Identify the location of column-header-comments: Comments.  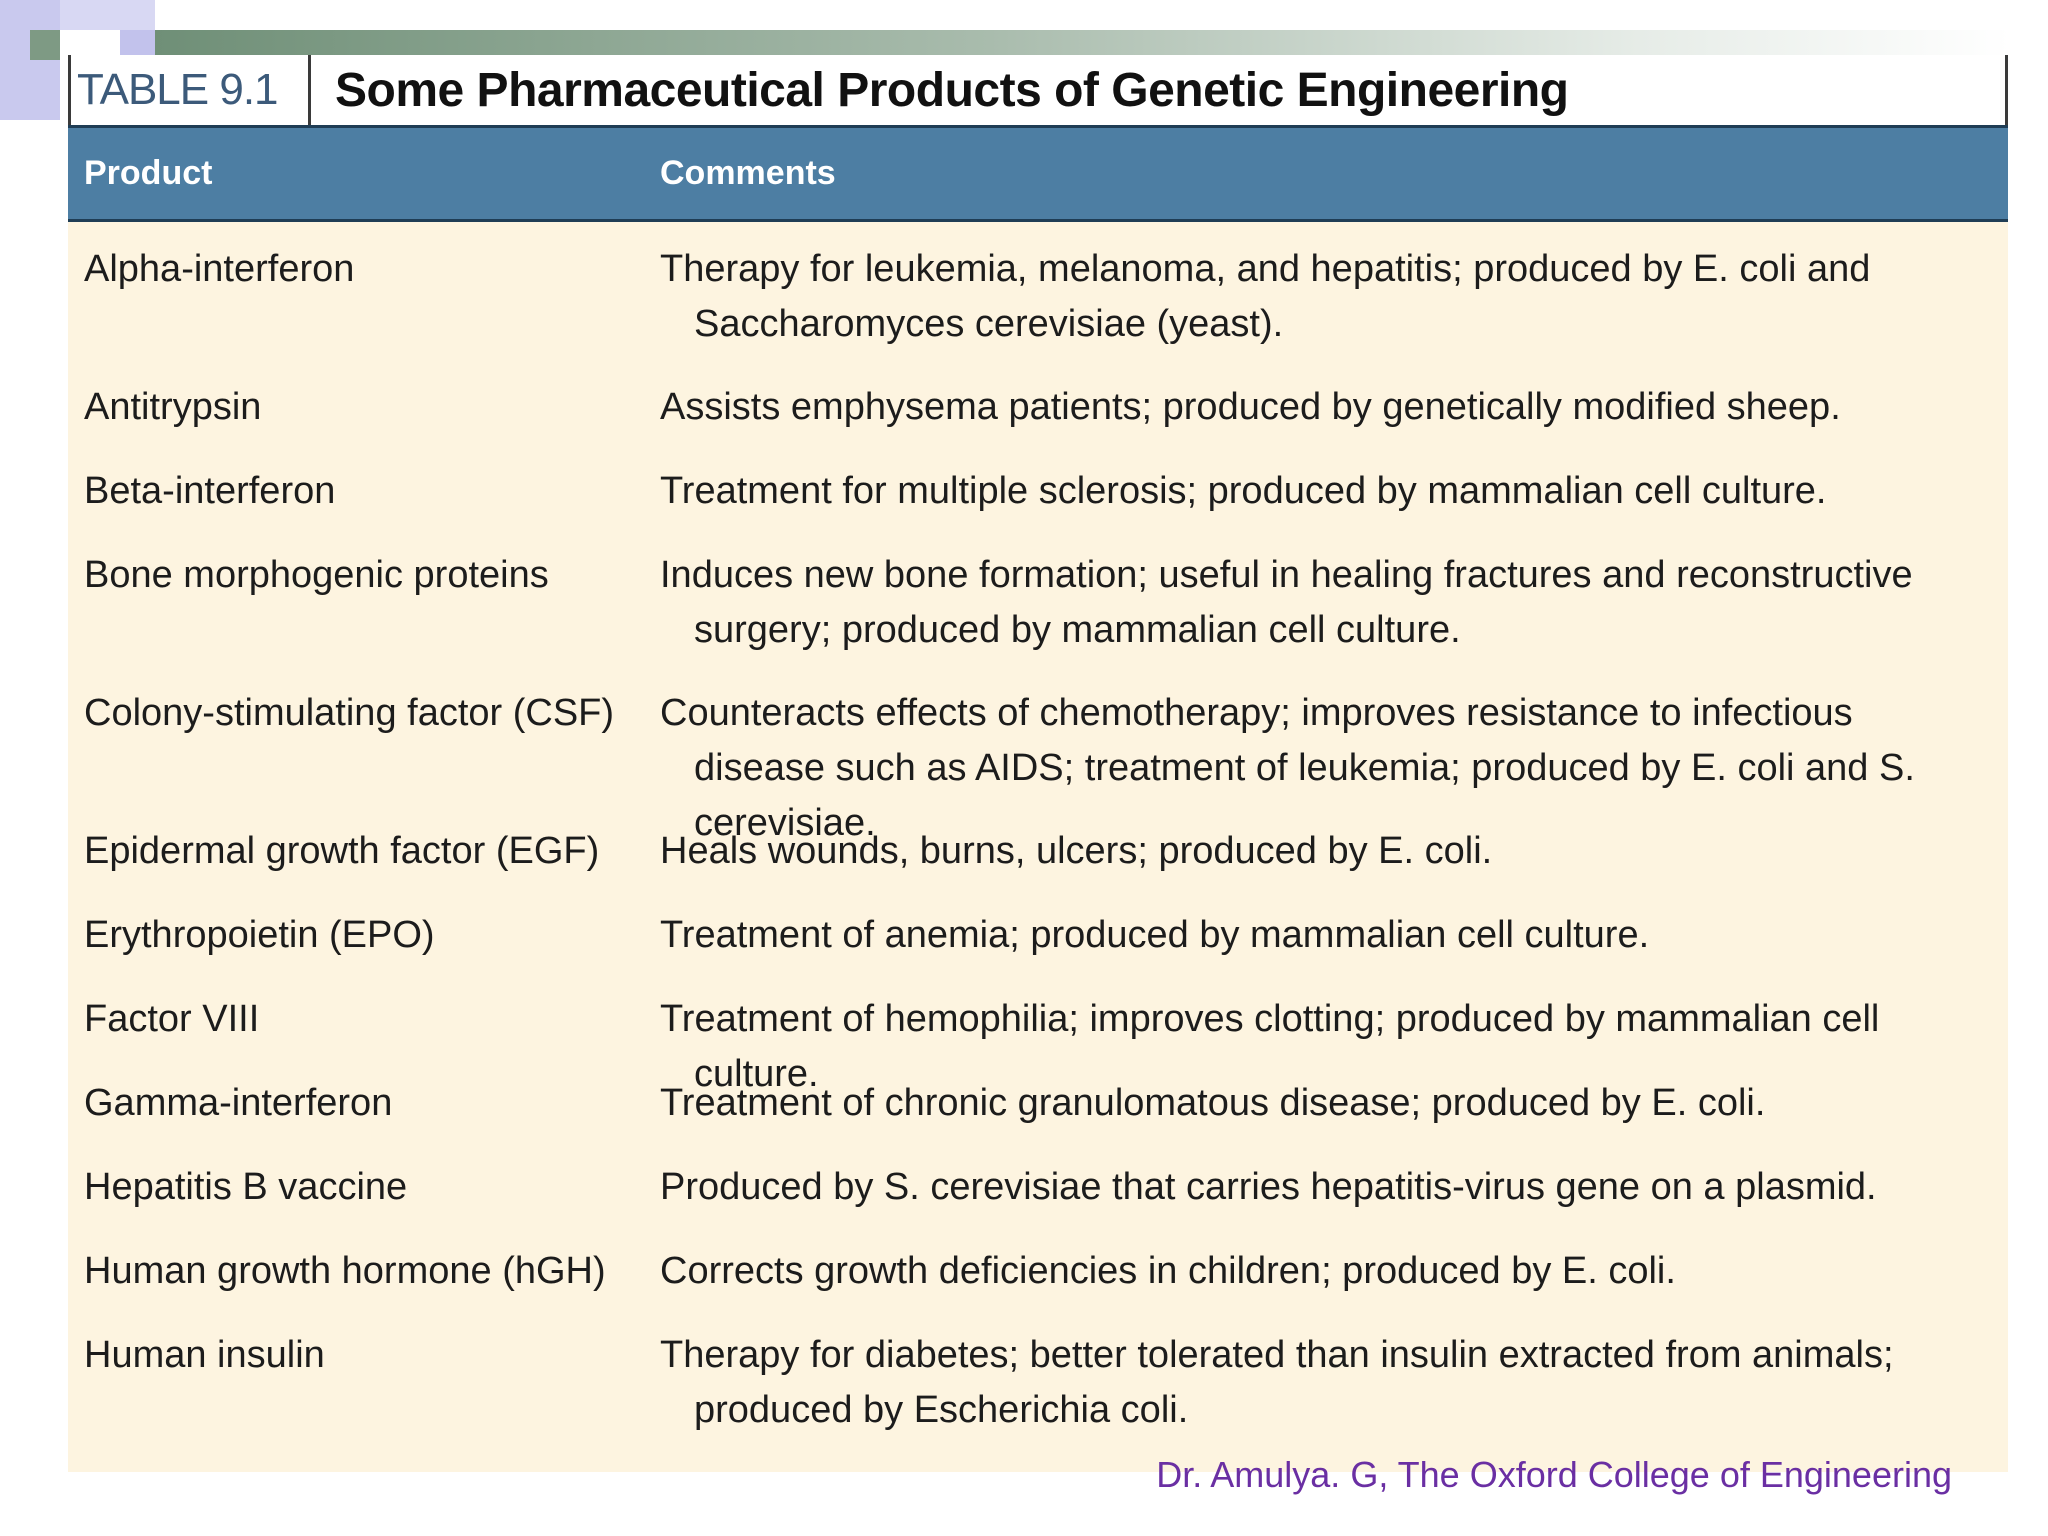
(748, 173).